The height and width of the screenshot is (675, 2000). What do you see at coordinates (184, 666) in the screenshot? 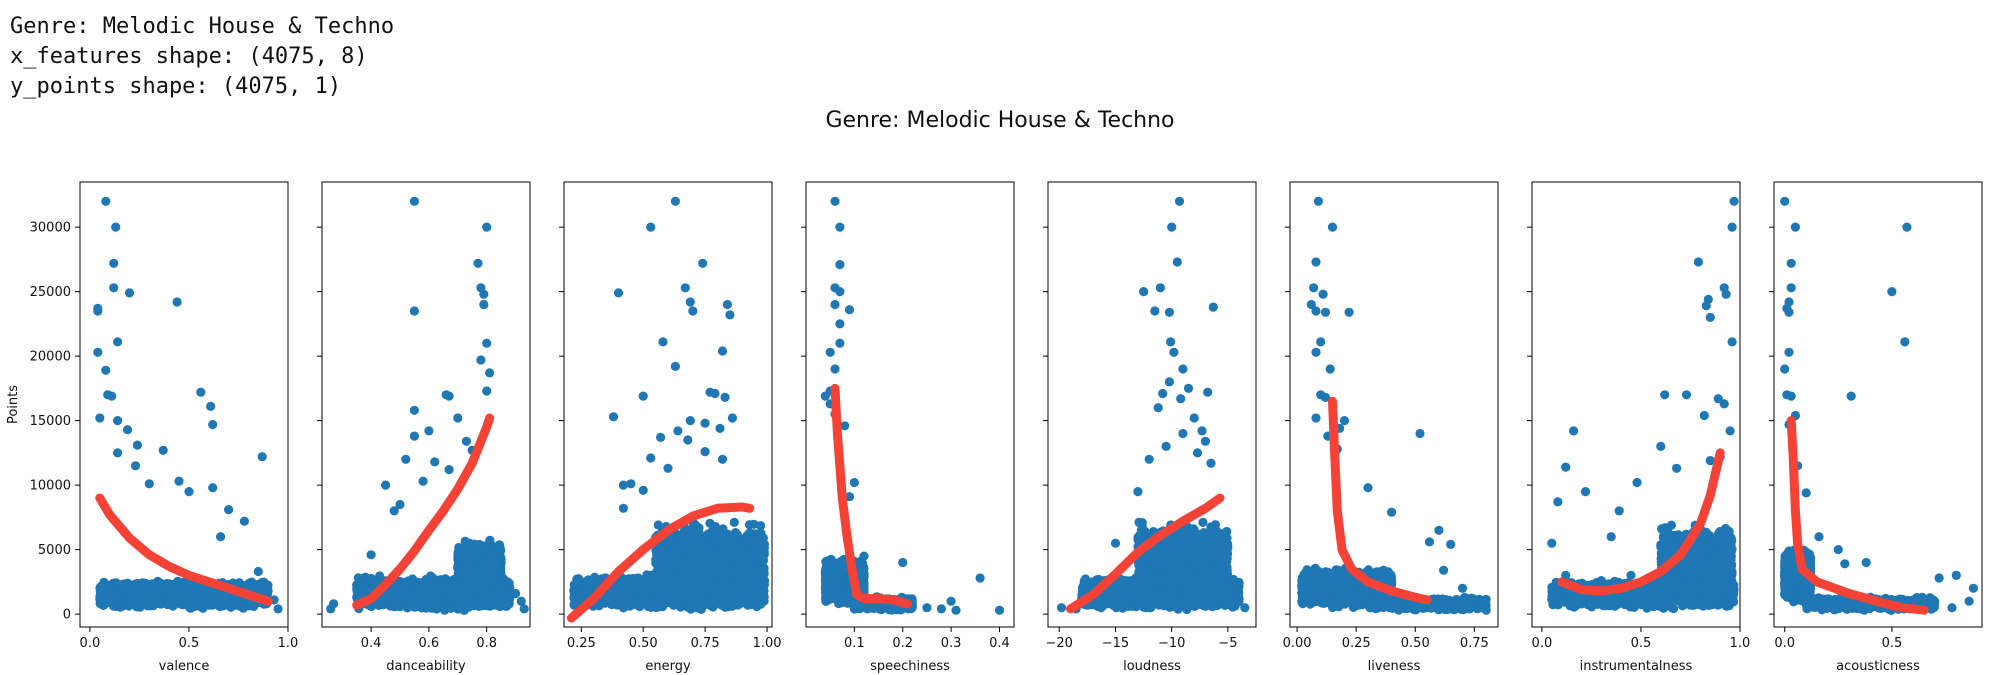
I see `x-axis-label-valence: valence` at bounding box center [184, 666].